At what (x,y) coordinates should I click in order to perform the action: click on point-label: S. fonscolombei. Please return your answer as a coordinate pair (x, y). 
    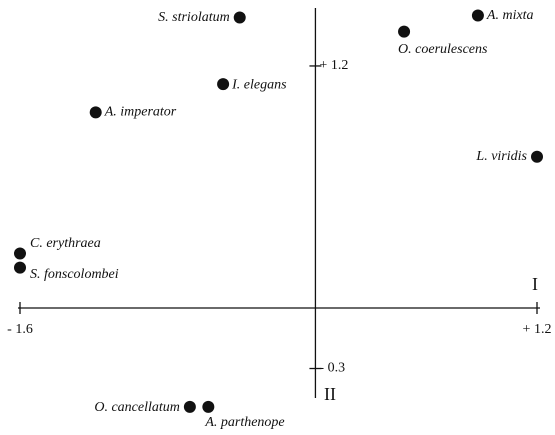
    Looking at the image, I should click on (74, 274).